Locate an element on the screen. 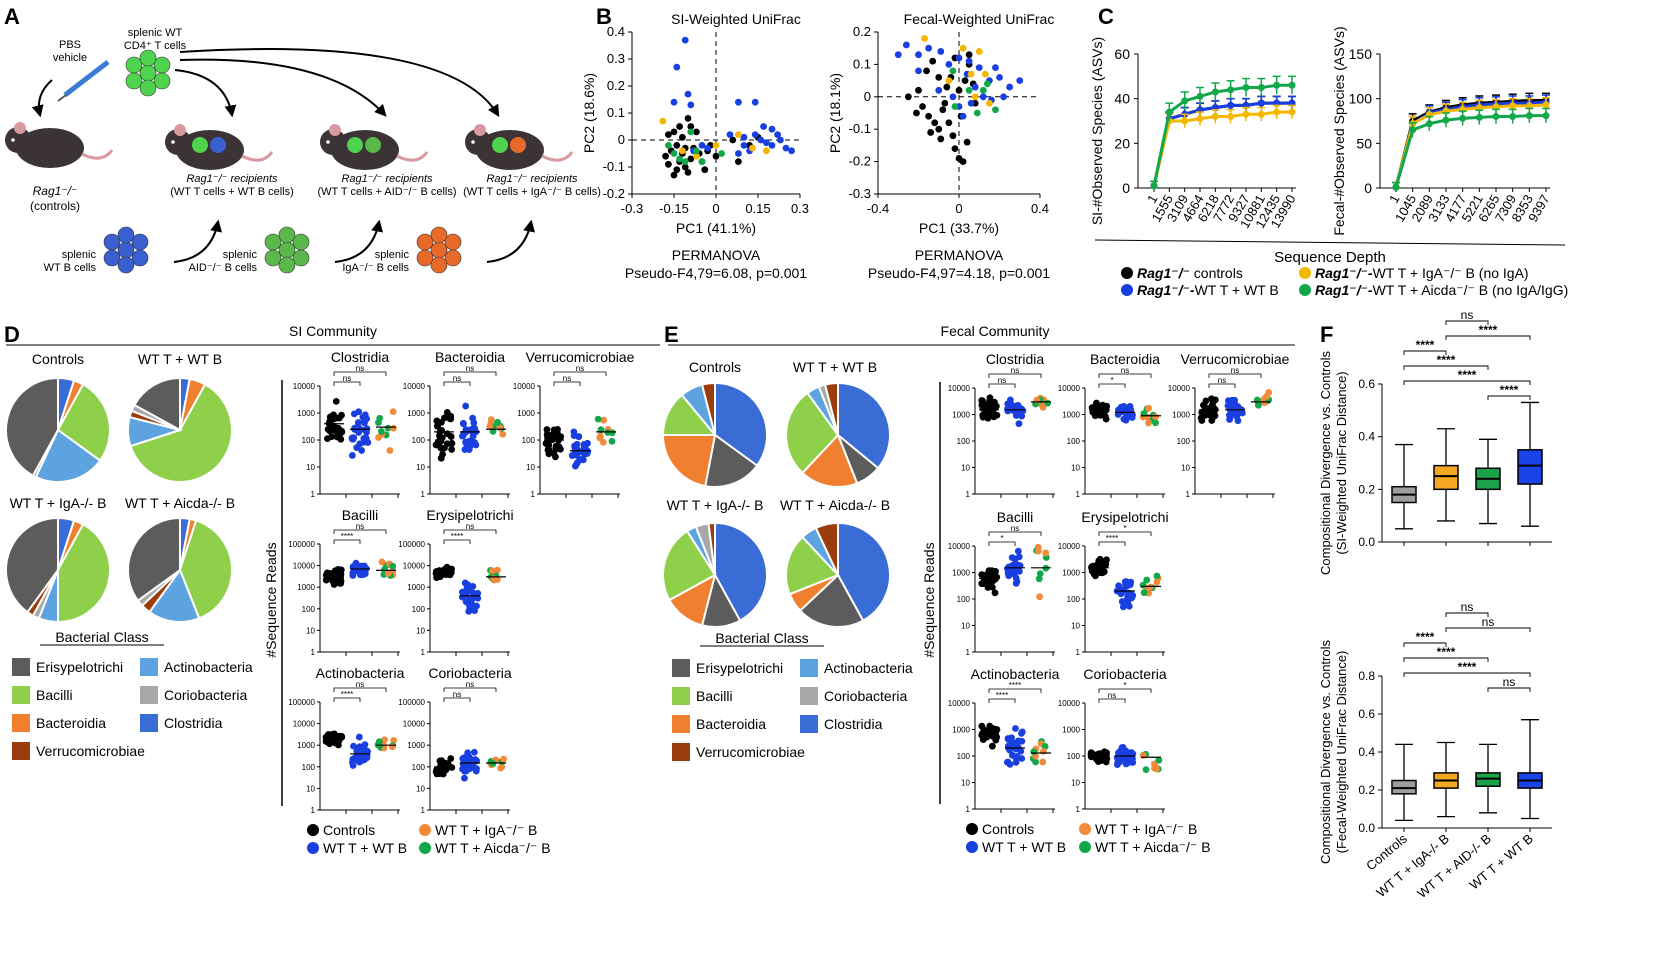 The height and width of the screenshot is (973, 1658). pie-label: Controls is located at coordinates (715, 367).